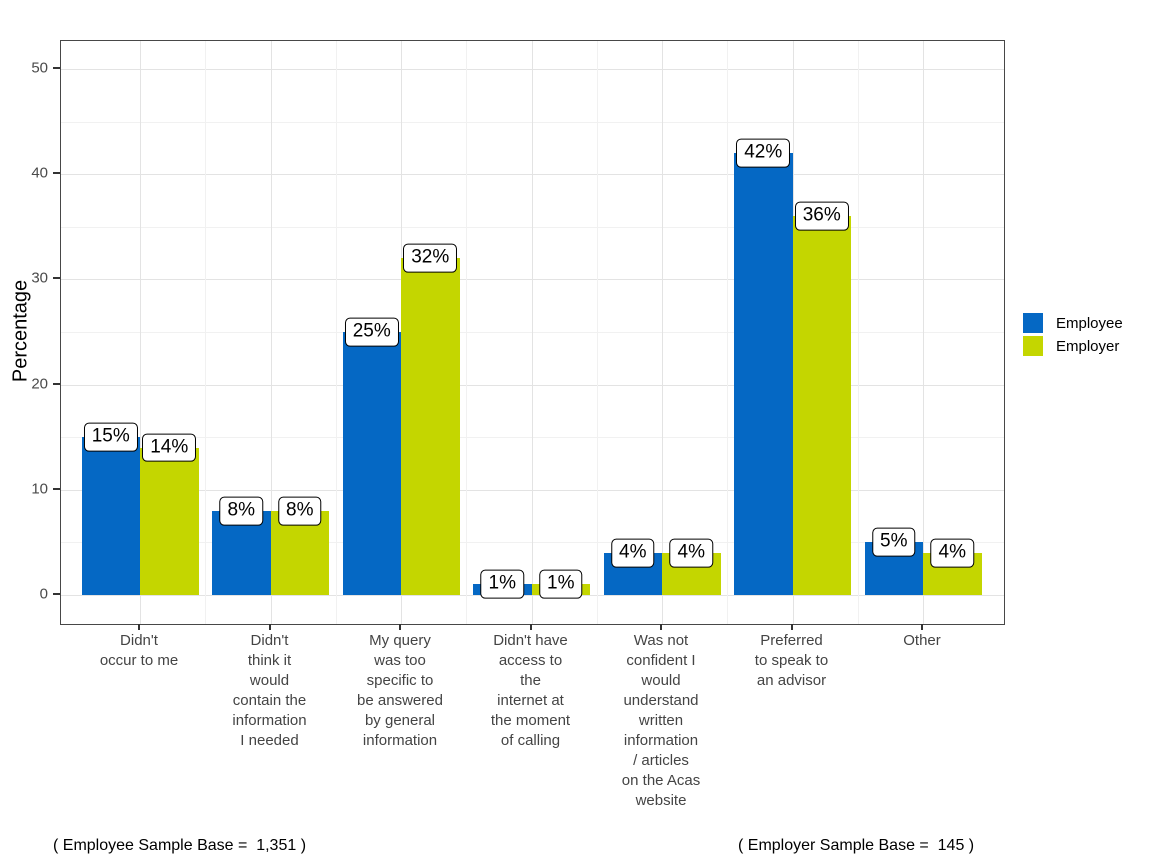 Image resolution: width=1152 pixels, height=864 pixels. What do you see at coordinates (430, 258) in the screenshot?
I see `value-label-employer-2: 32%` at bounding box center [430, 258].